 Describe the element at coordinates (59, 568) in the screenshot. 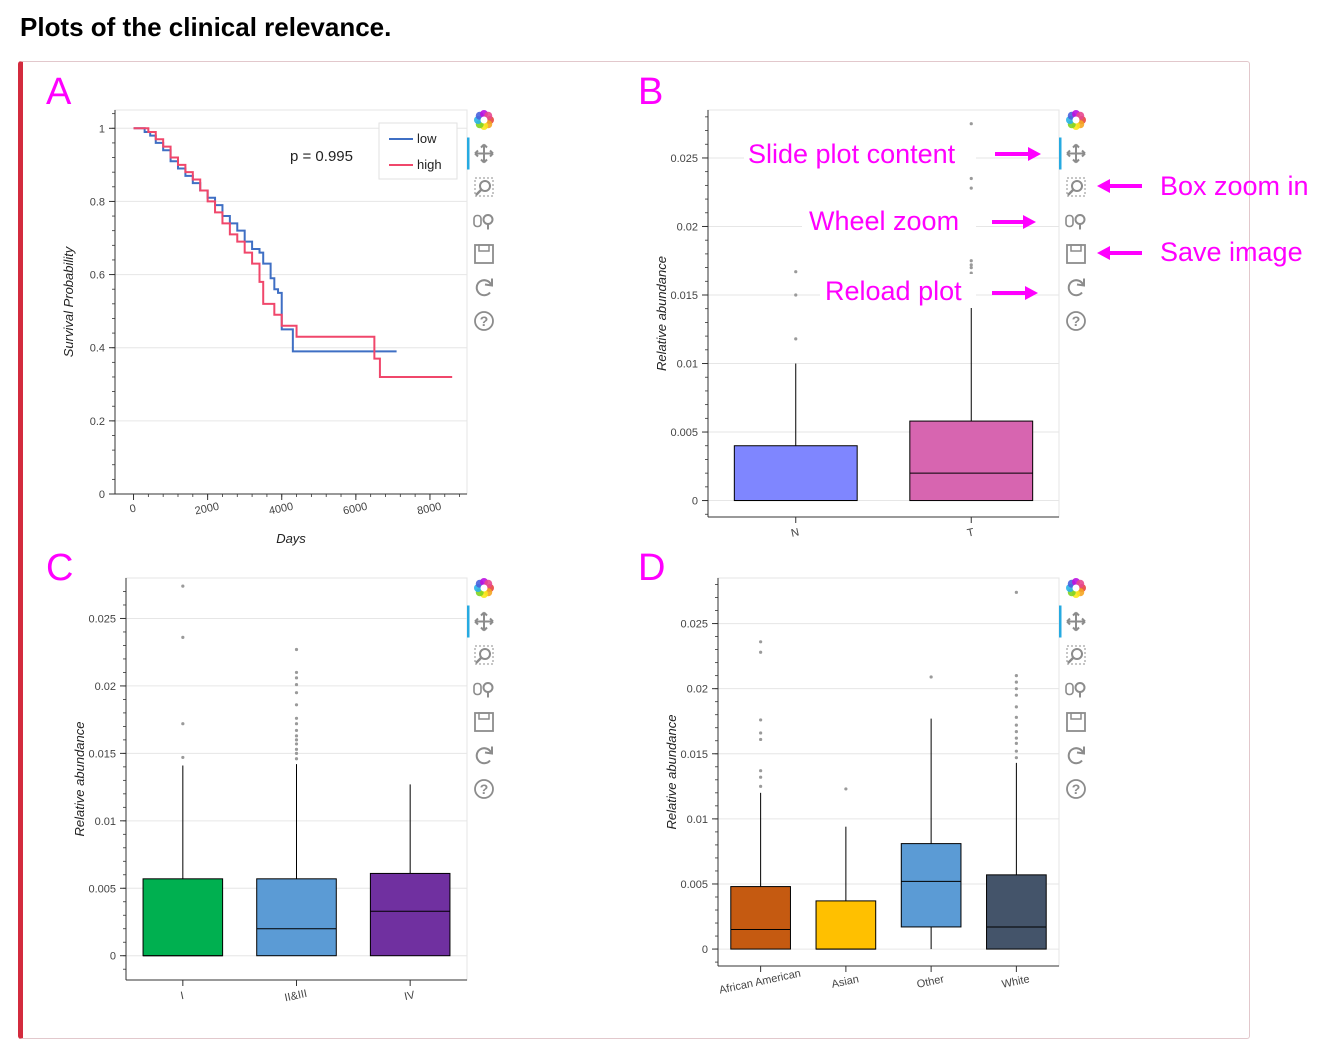

I see `panel-letter-C: C` at that location.